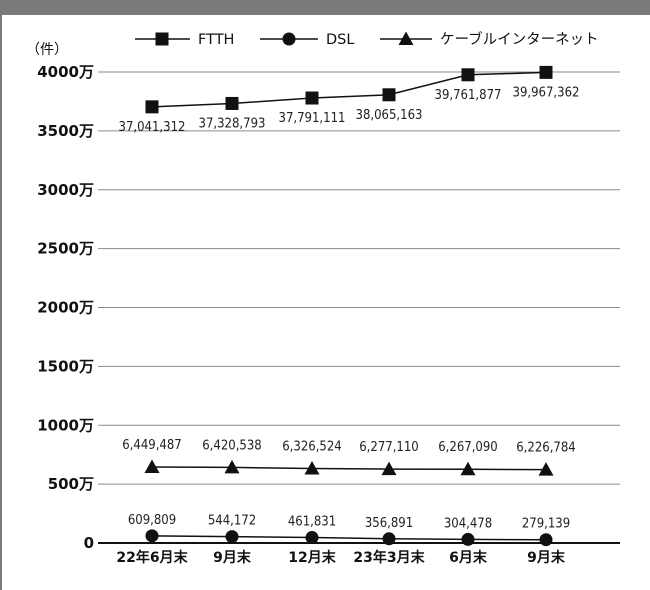 The image size is (650, 590). I want to click on y-tick-label: 4000万, so click(65, 72).